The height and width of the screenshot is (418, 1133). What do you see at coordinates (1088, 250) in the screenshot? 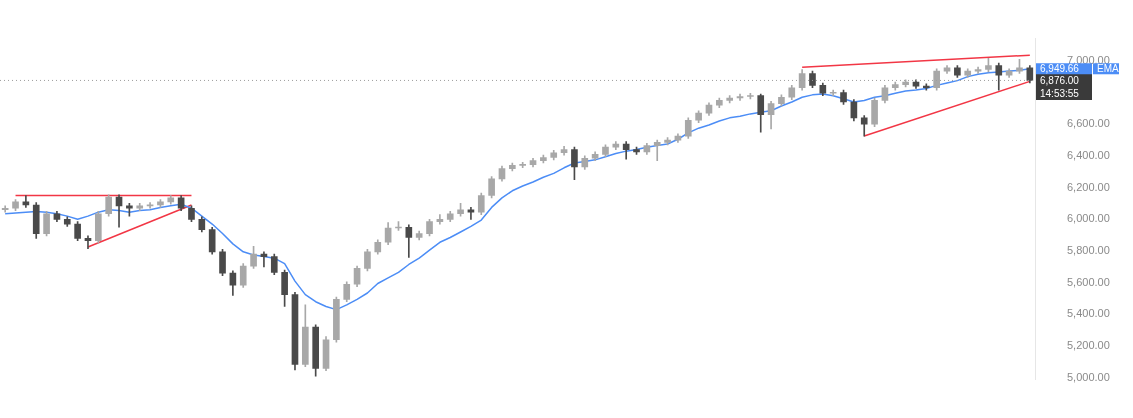
I see `y-tick-label: 5,800.00` at bounding box center [1088, 250].